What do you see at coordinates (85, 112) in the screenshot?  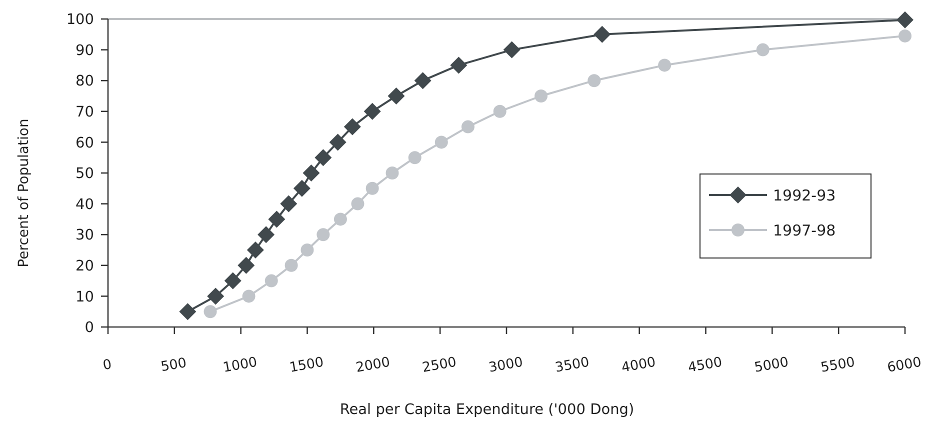 I see `y-tick-label: 70` at bounding box center [85, 112].